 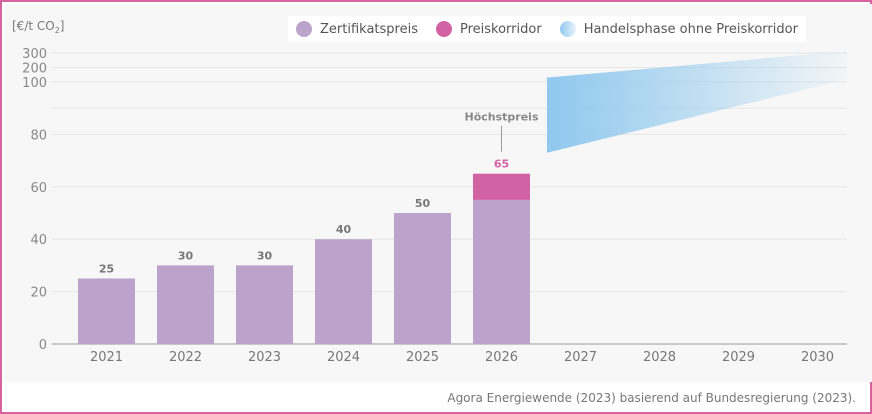 I want to click on y-tick-label: 80, so click(x=38, y=135).